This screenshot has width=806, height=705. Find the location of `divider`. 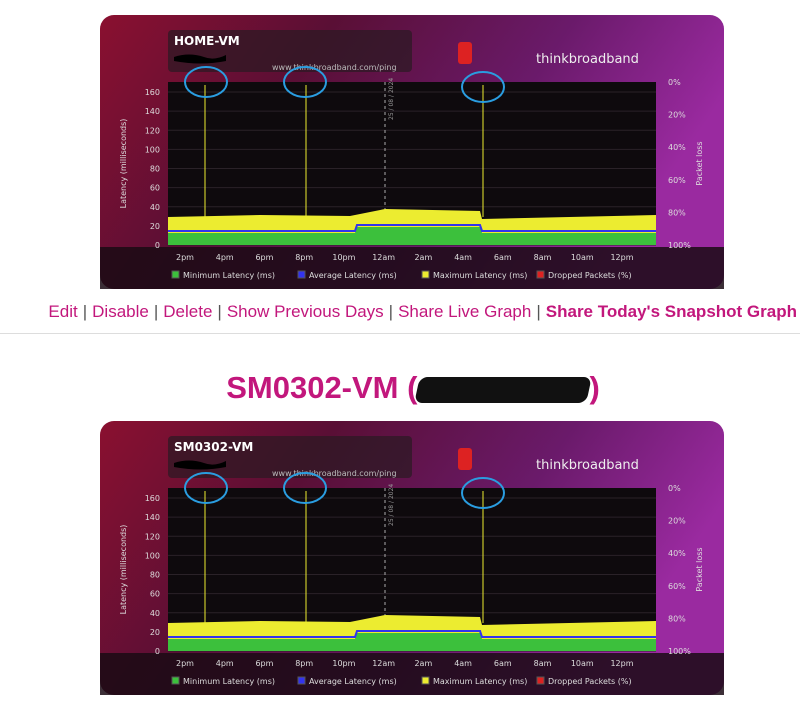

divider is located at coordinates (400, 333).